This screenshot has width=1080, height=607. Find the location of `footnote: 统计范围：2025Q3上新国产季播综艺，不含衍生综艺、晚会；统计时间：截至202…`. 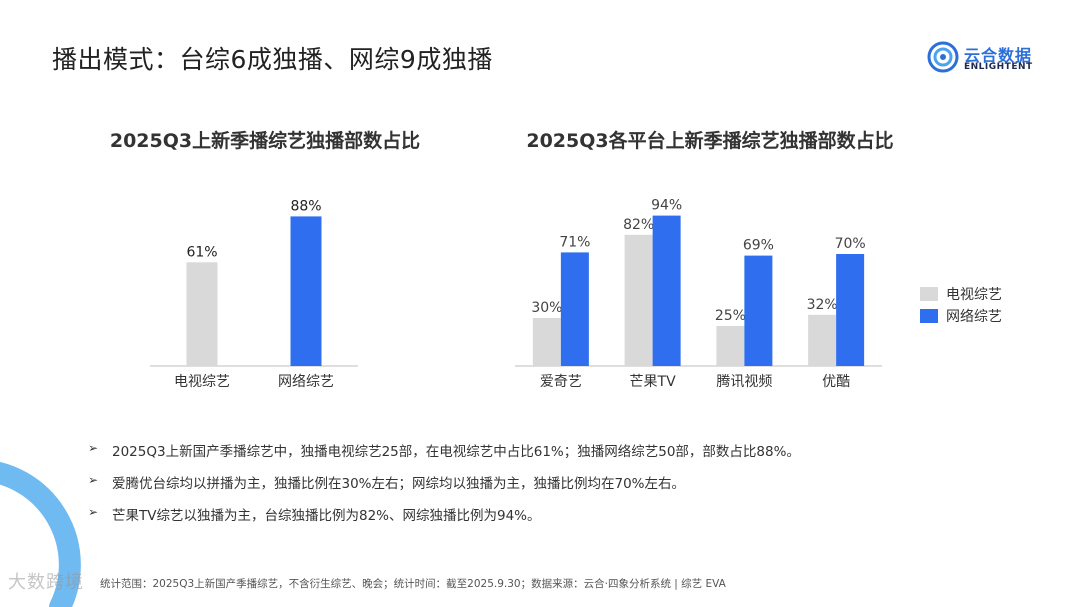

footnote: 统计范围：2025Q3上新国产季播综艺，不含衍生综艺、晚会；统计时间：截至202… is located at coordinates (413, 584).